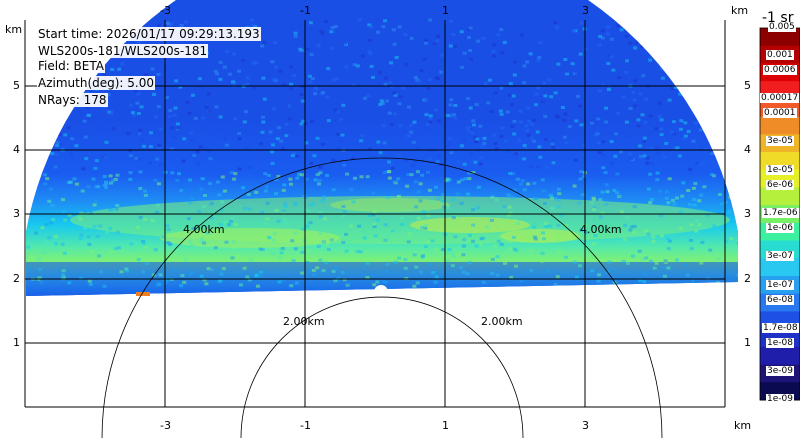 This screenshot has height=438, width=800. What do you see at coordinates (780, 399) in the screenshot?
I see `colorbar-label: 1e-09` at bounding box center [780, 399].